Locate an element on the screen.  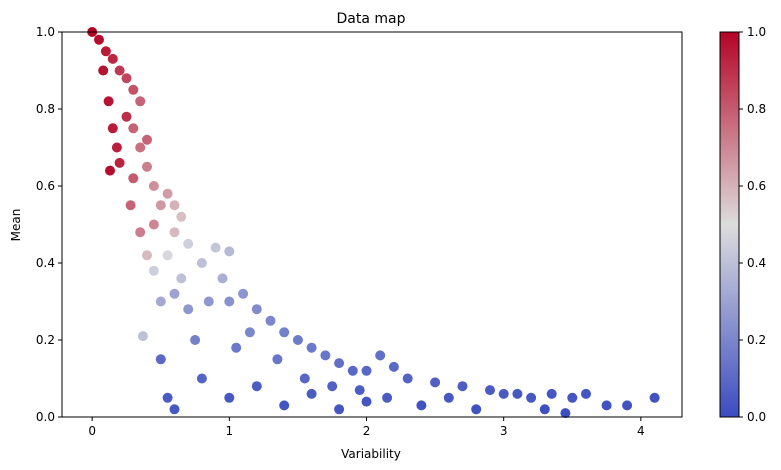
x-axis-label: Variability is located at coordinates (371, 454).